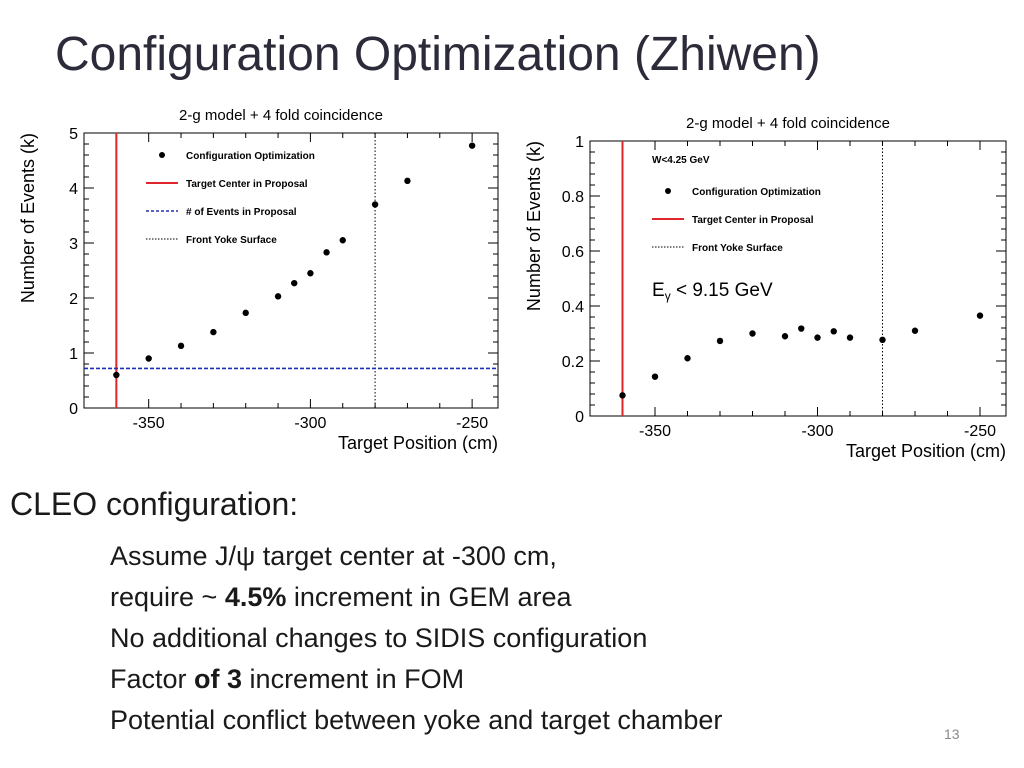 The width and height of the screenshot is (1024, 768). What do you see at coordinates (418, 443) in the screenshot?
I see `left-chart-x-axis-label: Target Position (cm)` at bounding box center [418, 443].